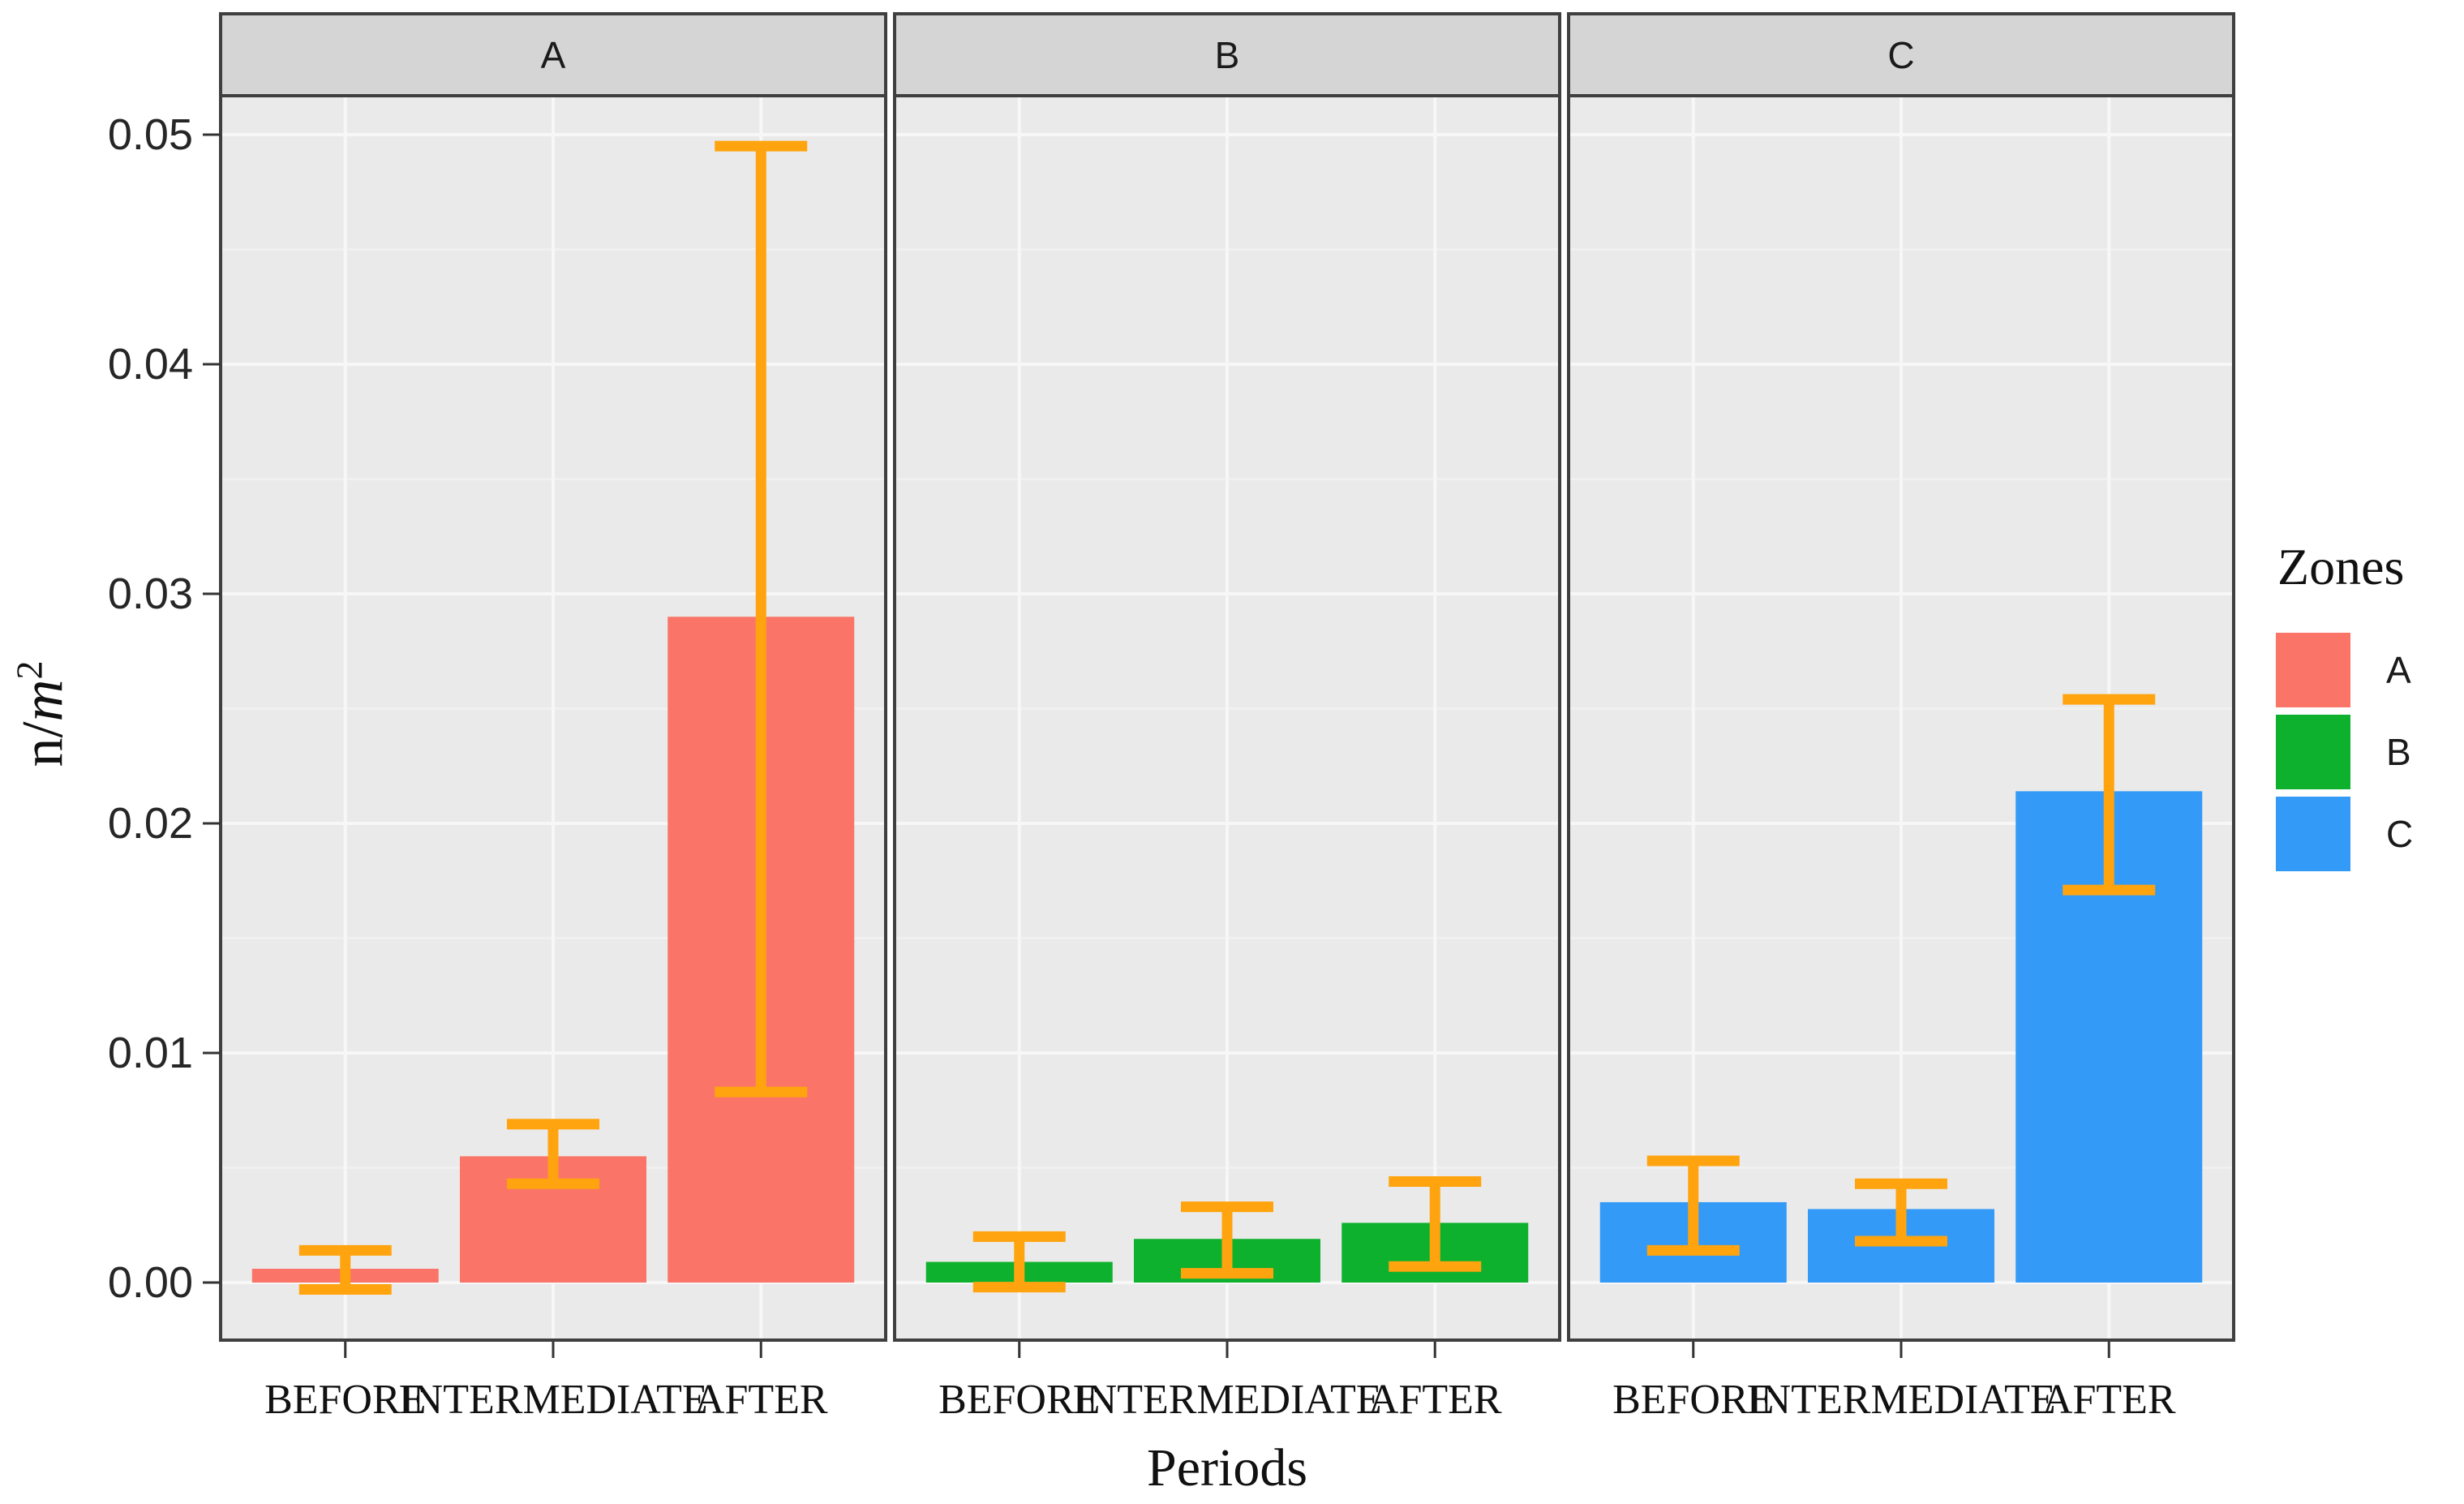 This screenshot has width=2464, height=1504. Describe the element at coordinates (1226, 1400) in the screenshot. I see `x-tick-label-B-INTERMEDIATE: INTERMEDIATE` at that location.